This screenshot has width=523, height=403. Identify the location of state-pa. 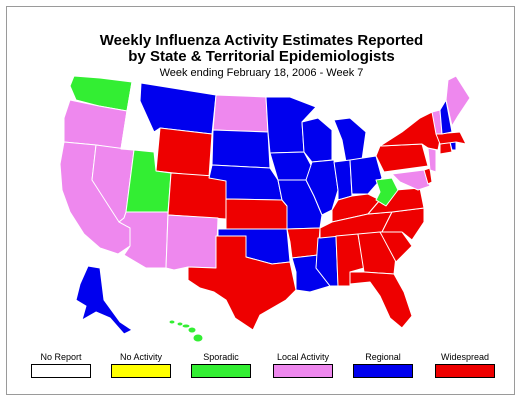
(402, 158).